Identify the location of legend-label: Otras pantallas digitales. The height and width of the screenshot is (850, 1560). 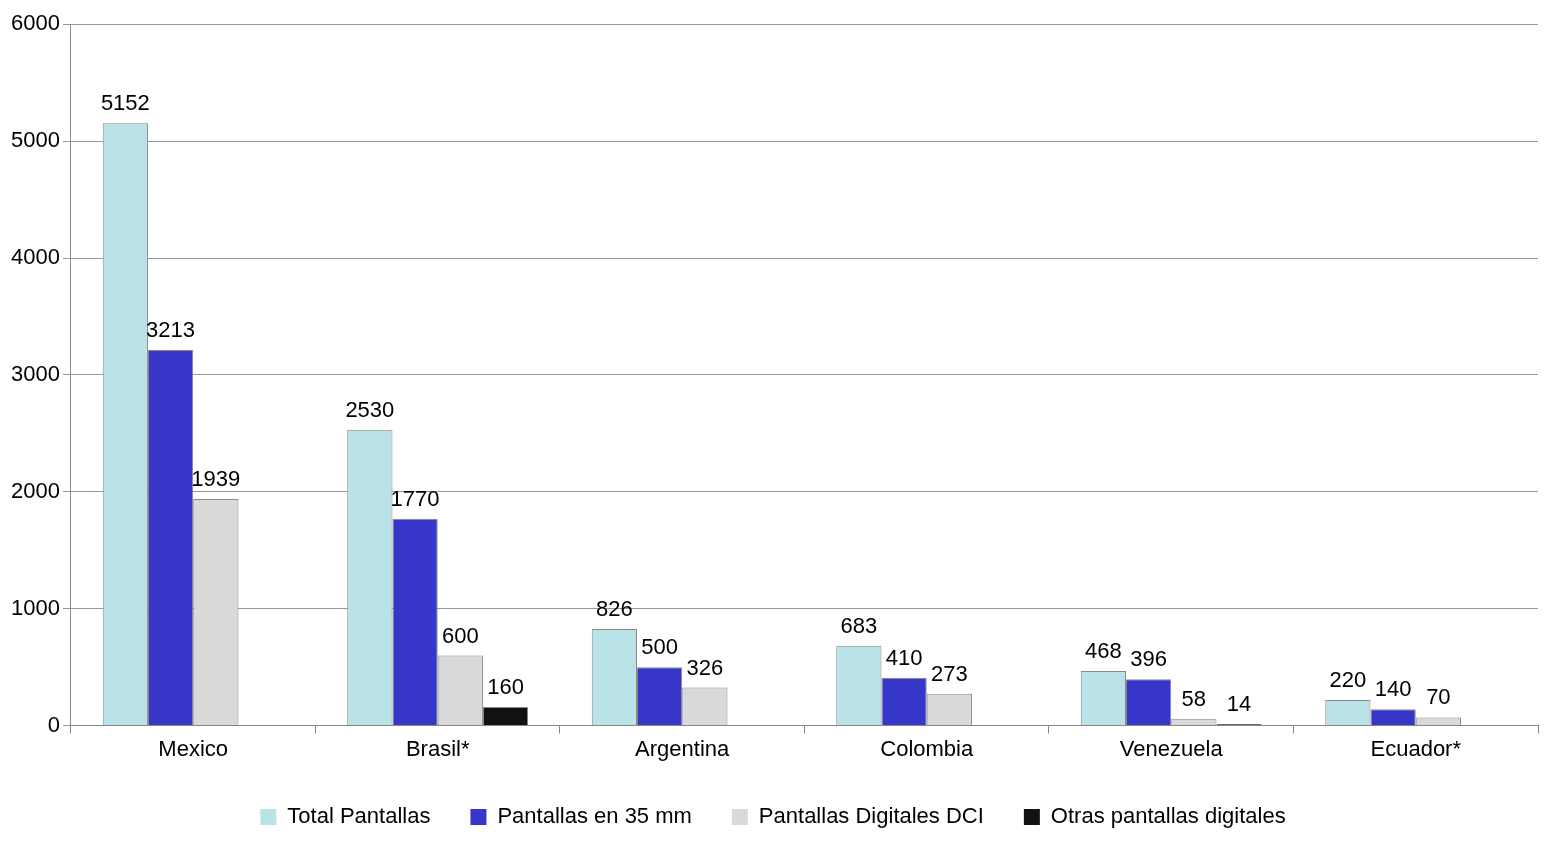
(1168, 816).